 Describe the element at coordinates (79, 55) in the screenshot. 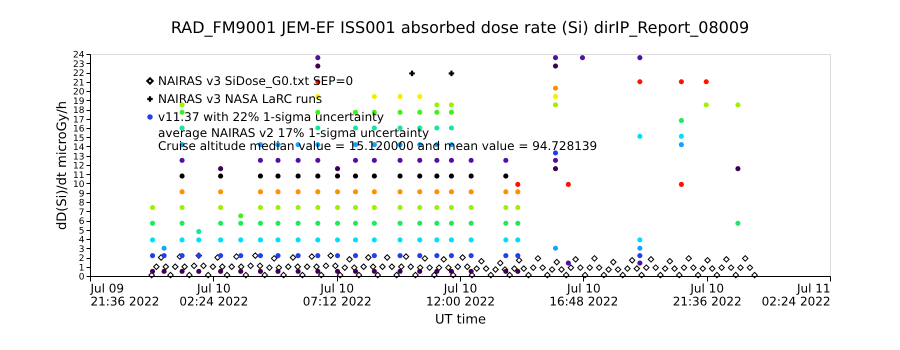

I see `y-tick-label: 24` at that location.